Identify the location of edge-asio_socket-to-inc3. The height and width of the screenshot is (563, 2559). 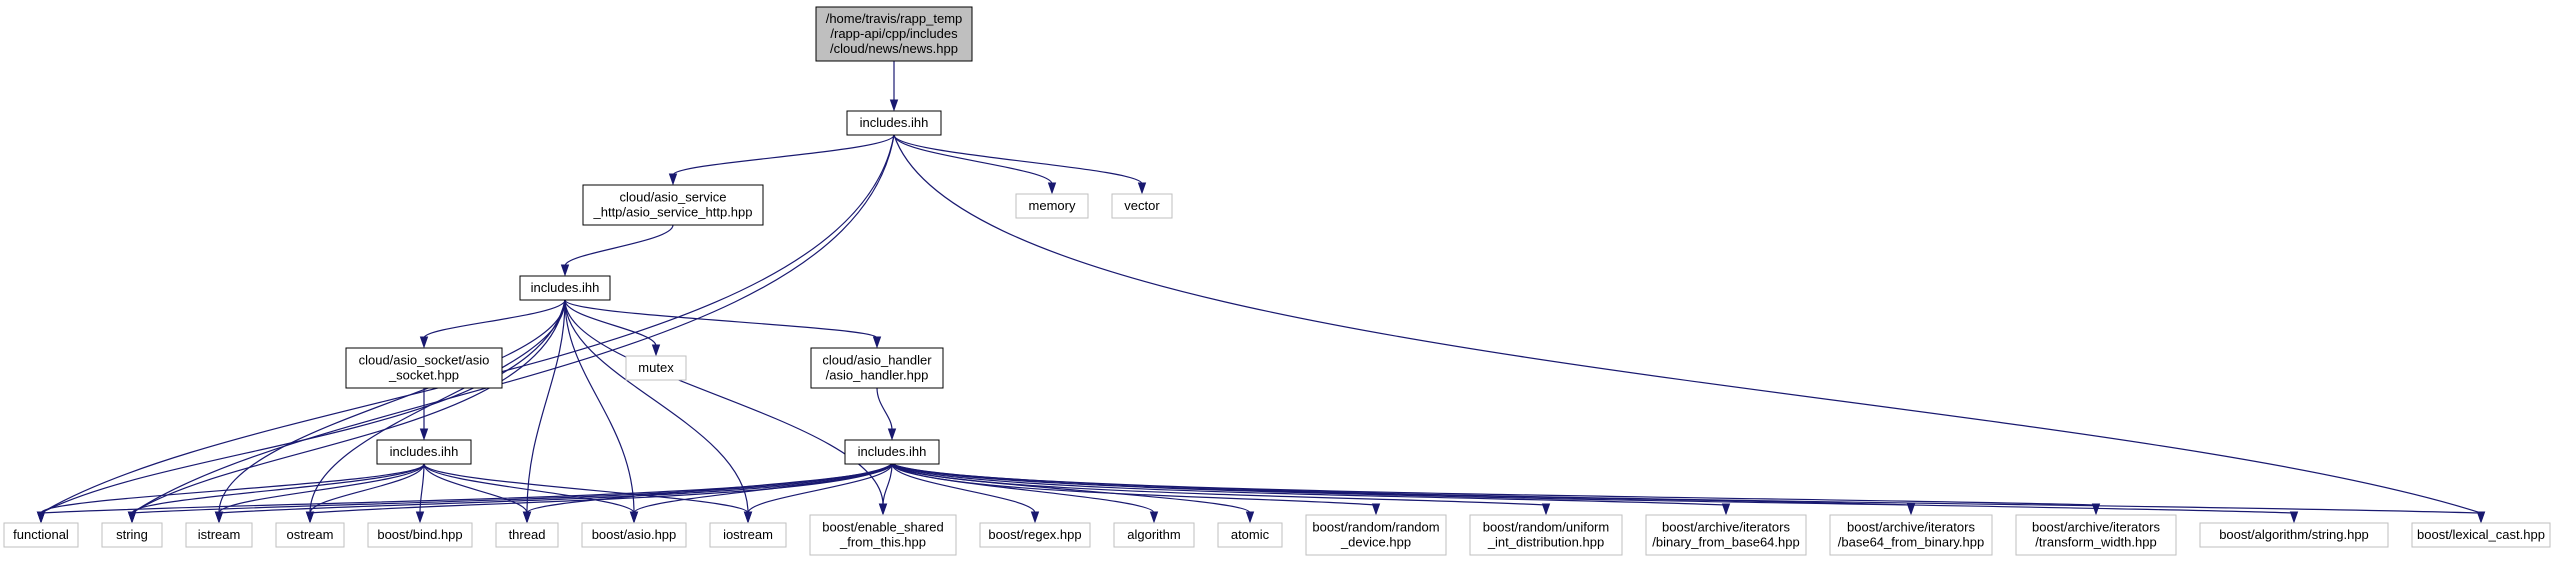
(424, 414).